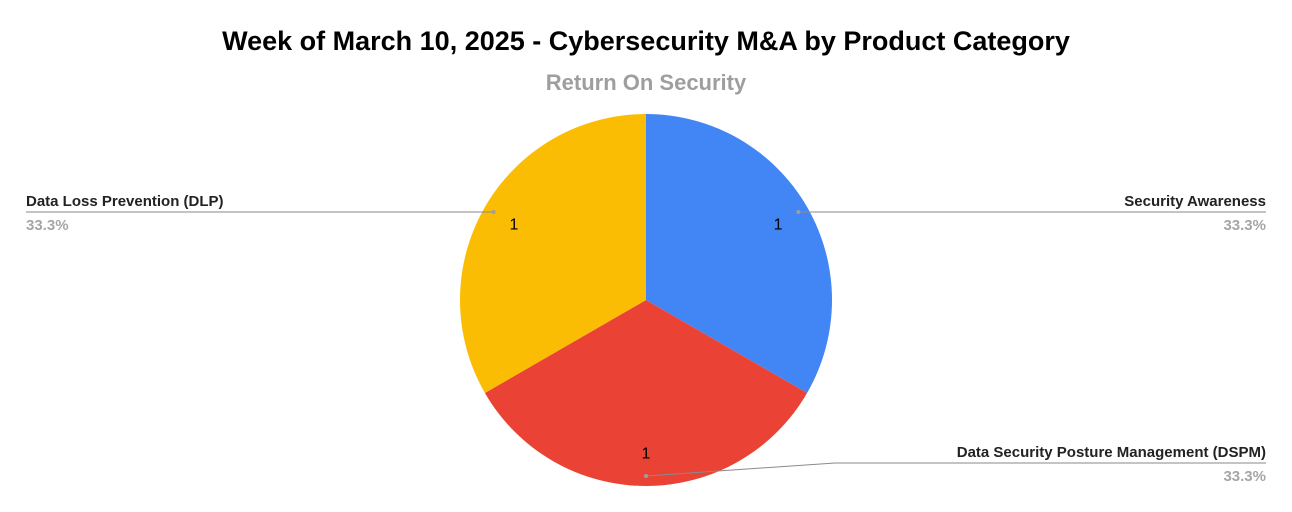 The image size is (1292, 512). I want to click on slice-category-label: Data Security Posture Management (DSPM), so click(1111, 452).